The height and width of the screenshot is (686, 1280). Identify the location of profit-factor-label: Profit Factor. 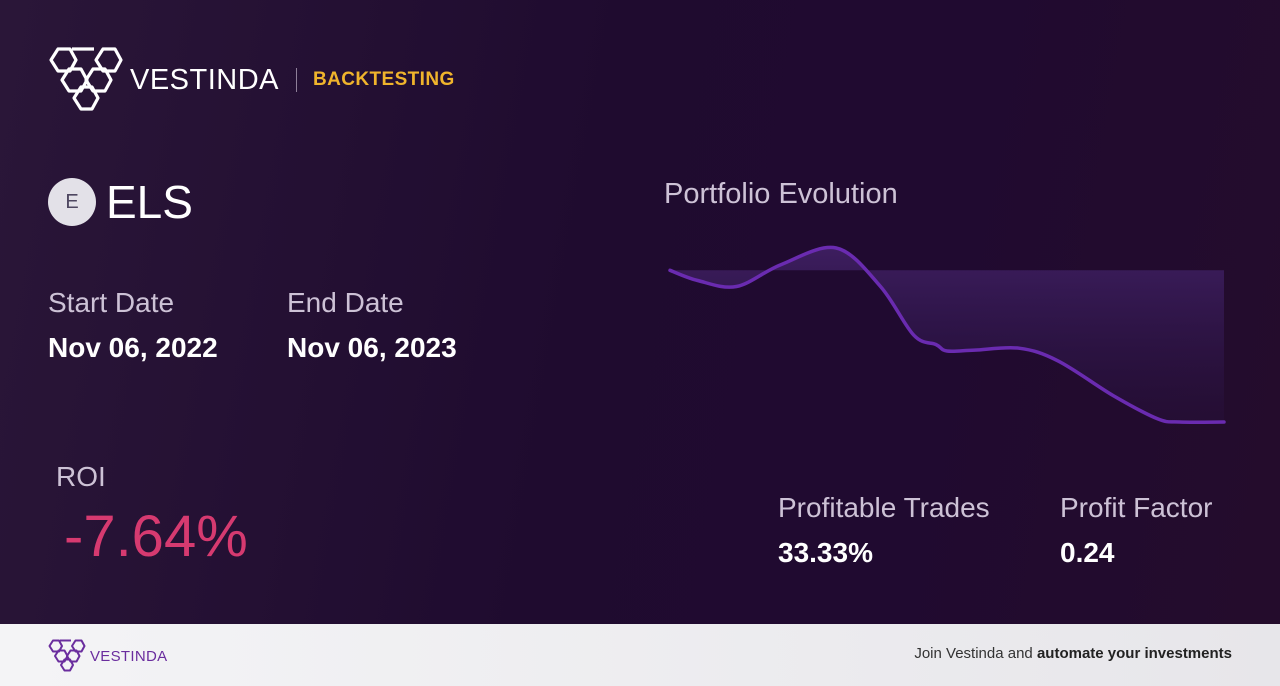
(1136, 507).